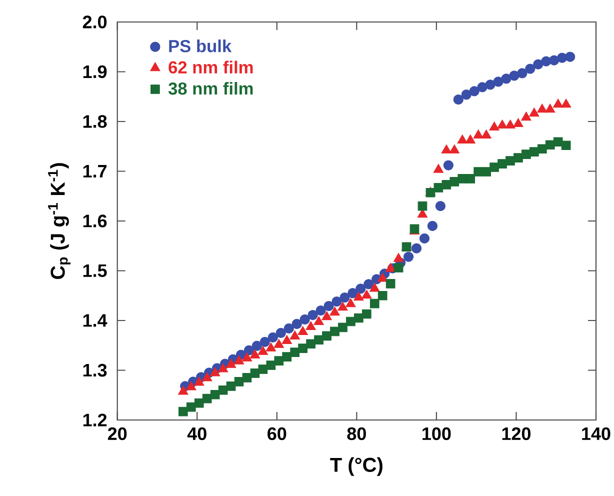  I want to click on legend-label: 62 nm film, so click(210, 67).